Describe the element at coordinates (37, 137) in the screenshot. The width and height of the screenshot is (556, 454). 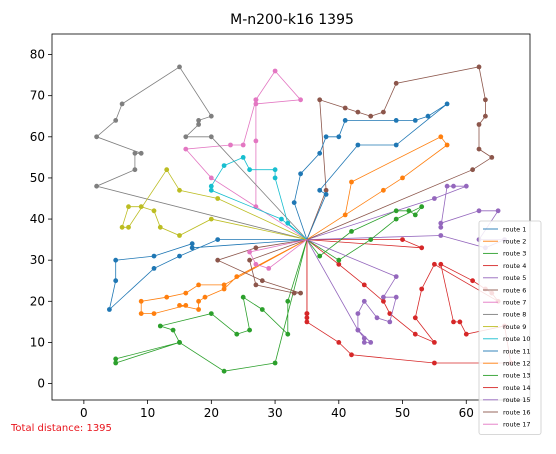
I see `y-tick-label: 60` at that location.